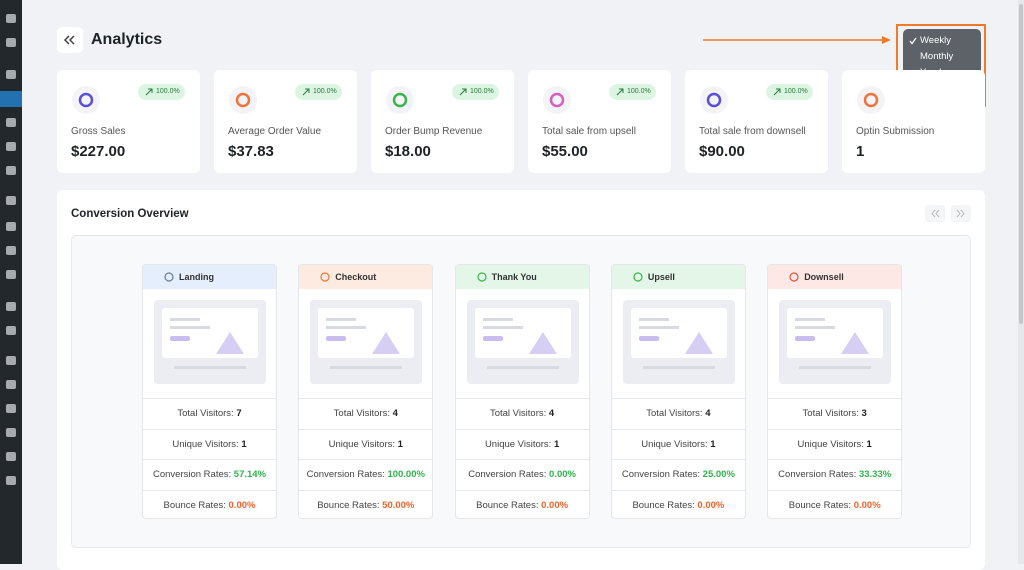  I want to click on stat-label: Optin Submission, so click(895, 131).